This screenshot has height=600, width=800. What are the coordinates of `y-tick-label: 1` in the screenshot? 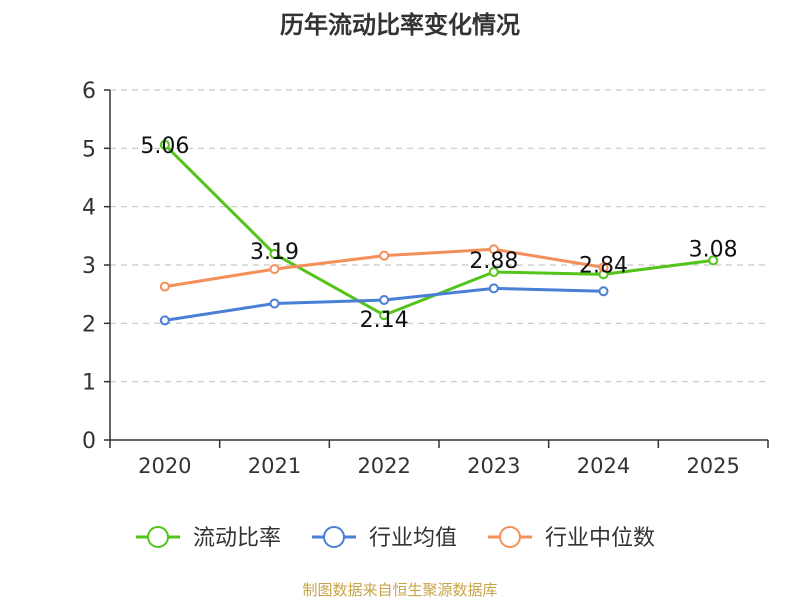 It's located at (89, 383).